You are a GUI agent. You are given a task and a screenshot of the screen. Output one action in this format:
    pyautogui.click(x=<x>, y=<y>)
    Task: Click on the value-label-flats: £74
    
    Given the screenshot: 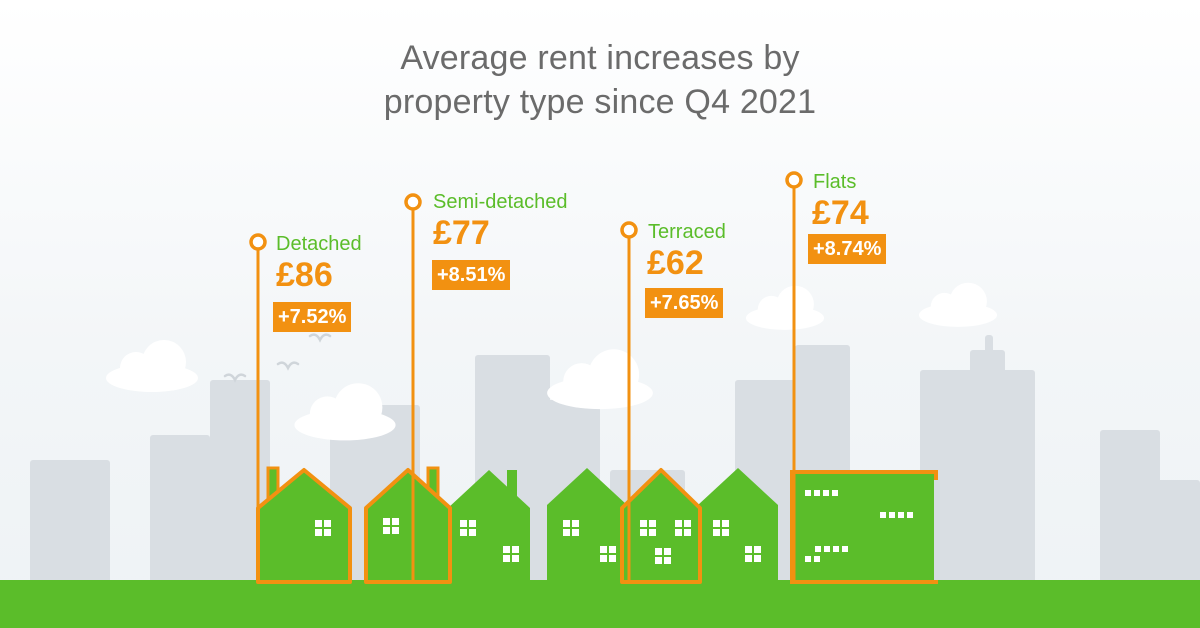 What is the action you would take?
    pyautogui.click(x=840, y=213)
    